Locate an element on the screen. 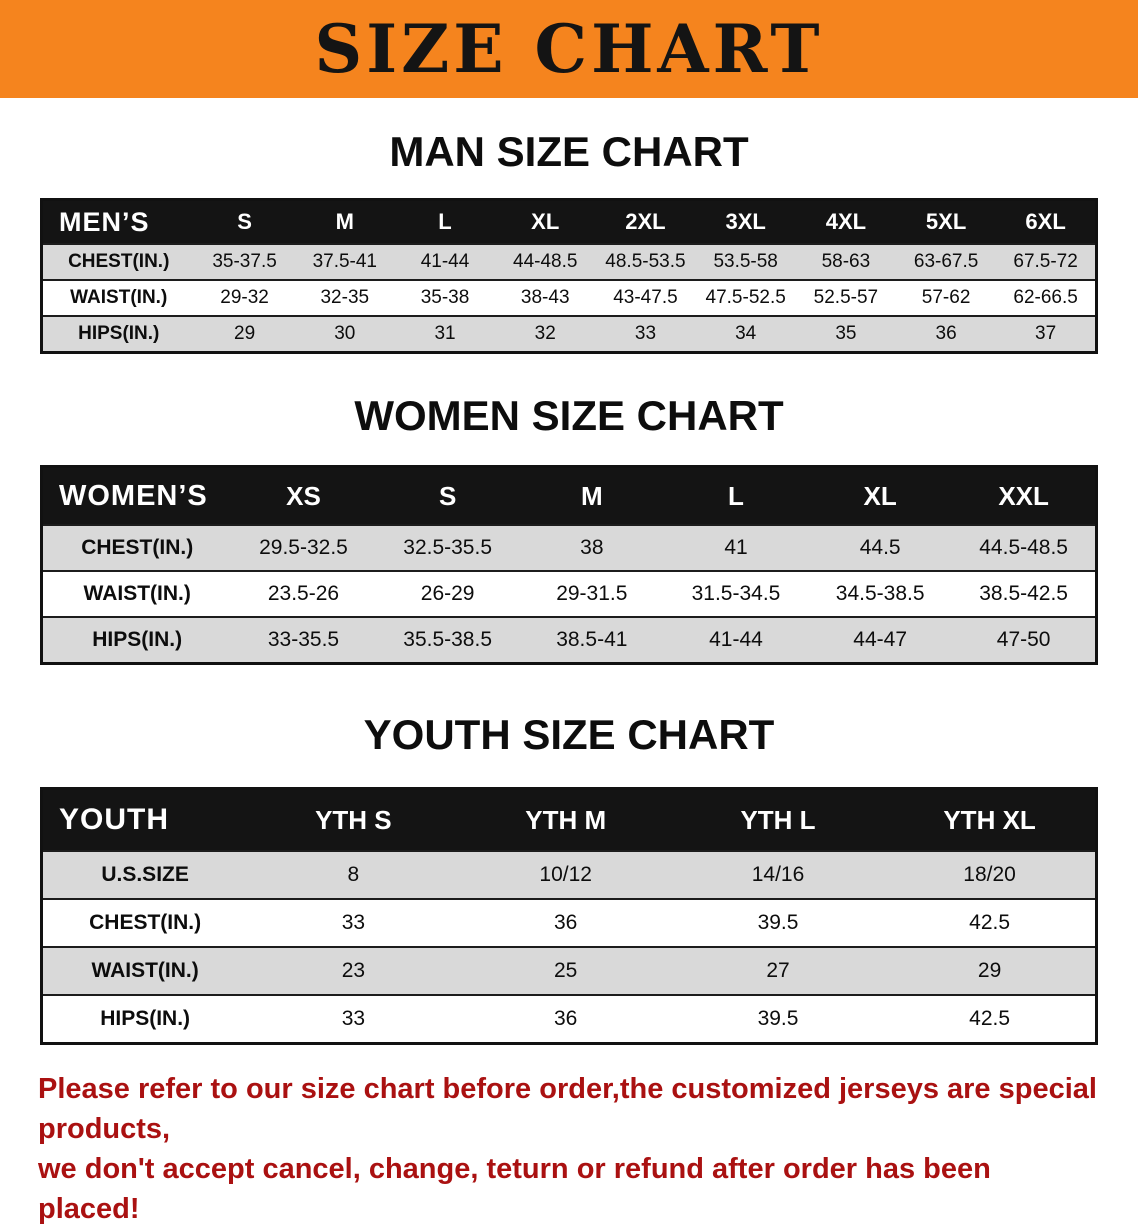  cell-value: 43-47.5 is located at coordinates (645, 297).